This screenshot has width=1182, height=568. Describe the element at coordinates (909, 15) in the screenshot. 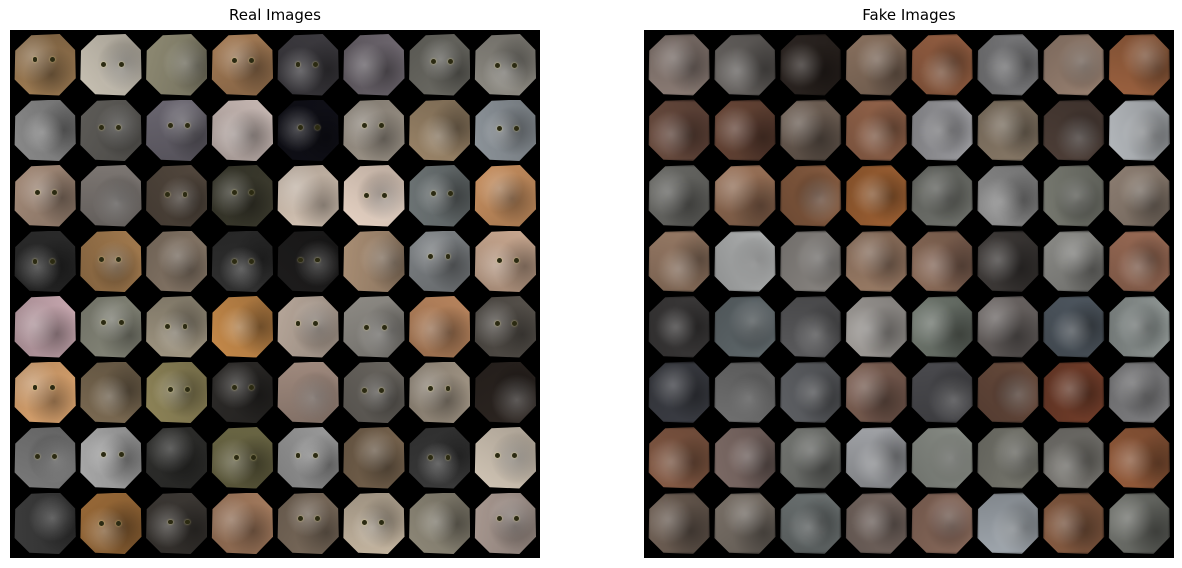

I see `fake-images-title: Fake Images` at that location.